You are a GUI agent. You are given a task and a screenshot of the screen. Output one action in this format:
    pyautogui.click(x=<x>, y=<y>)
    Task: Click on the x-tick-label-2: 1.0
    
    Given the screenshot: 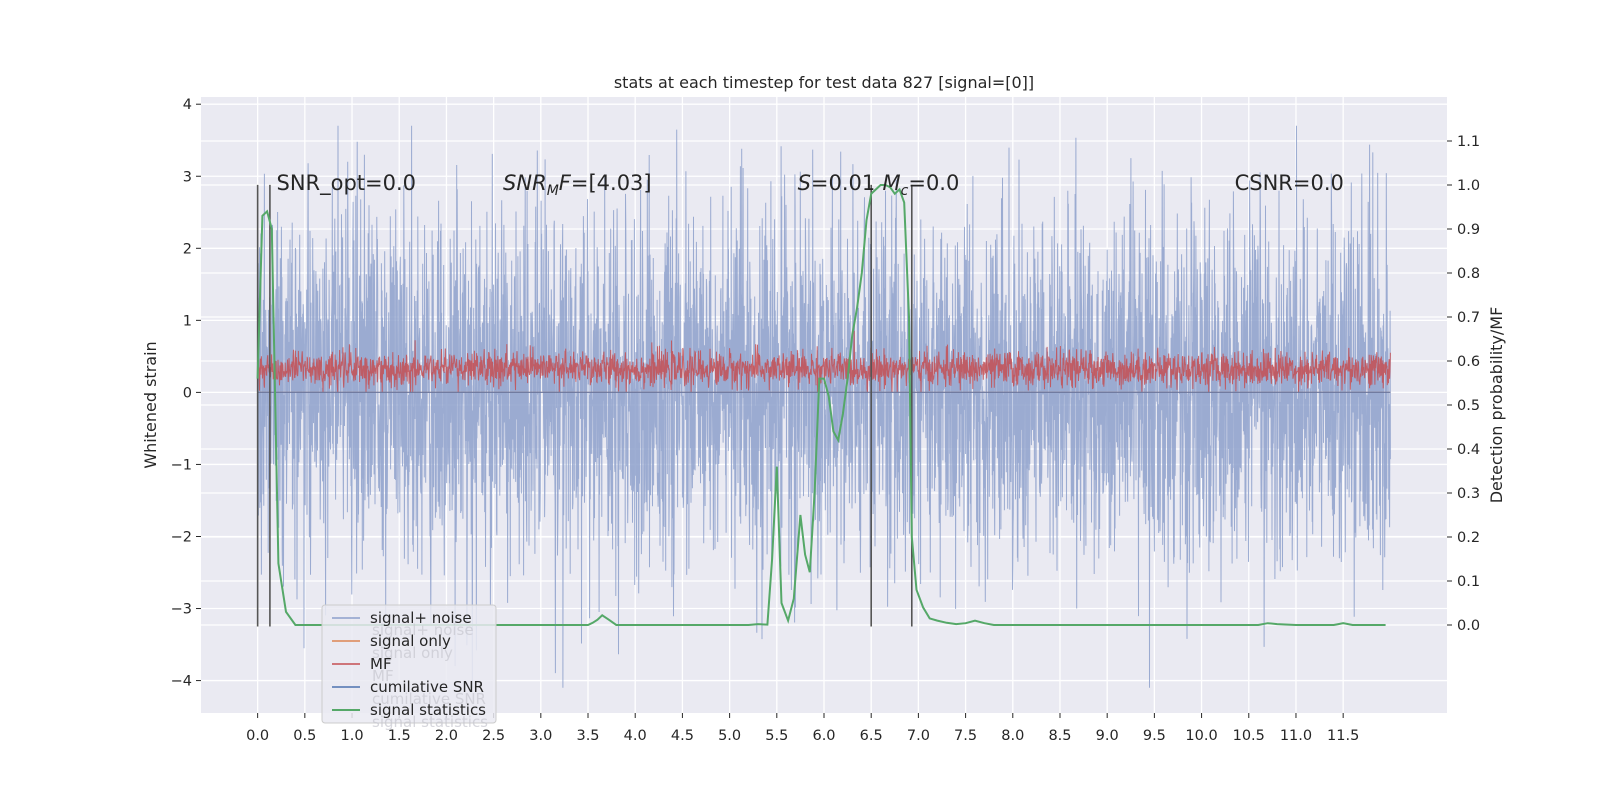 What is the action you would take?
    pyautogui.click(x=351, y=736)
    